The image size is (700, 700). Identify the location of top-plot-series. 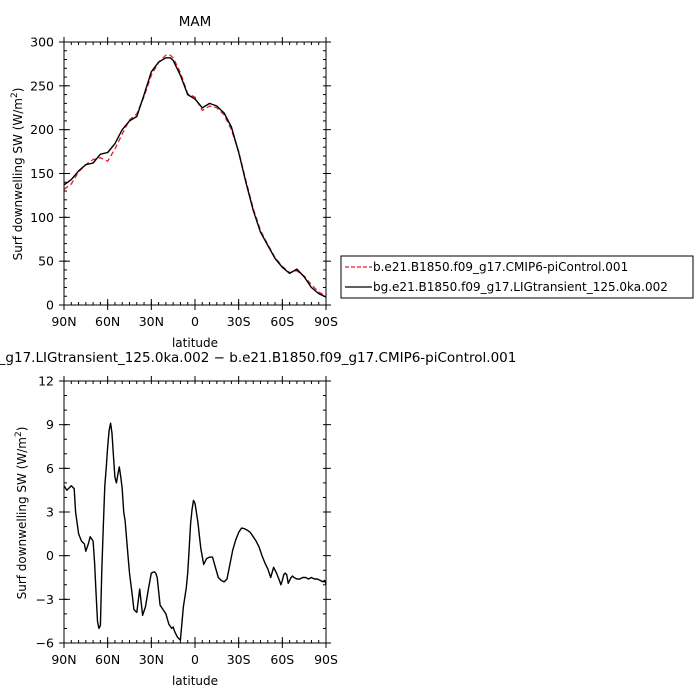
(195, 176).